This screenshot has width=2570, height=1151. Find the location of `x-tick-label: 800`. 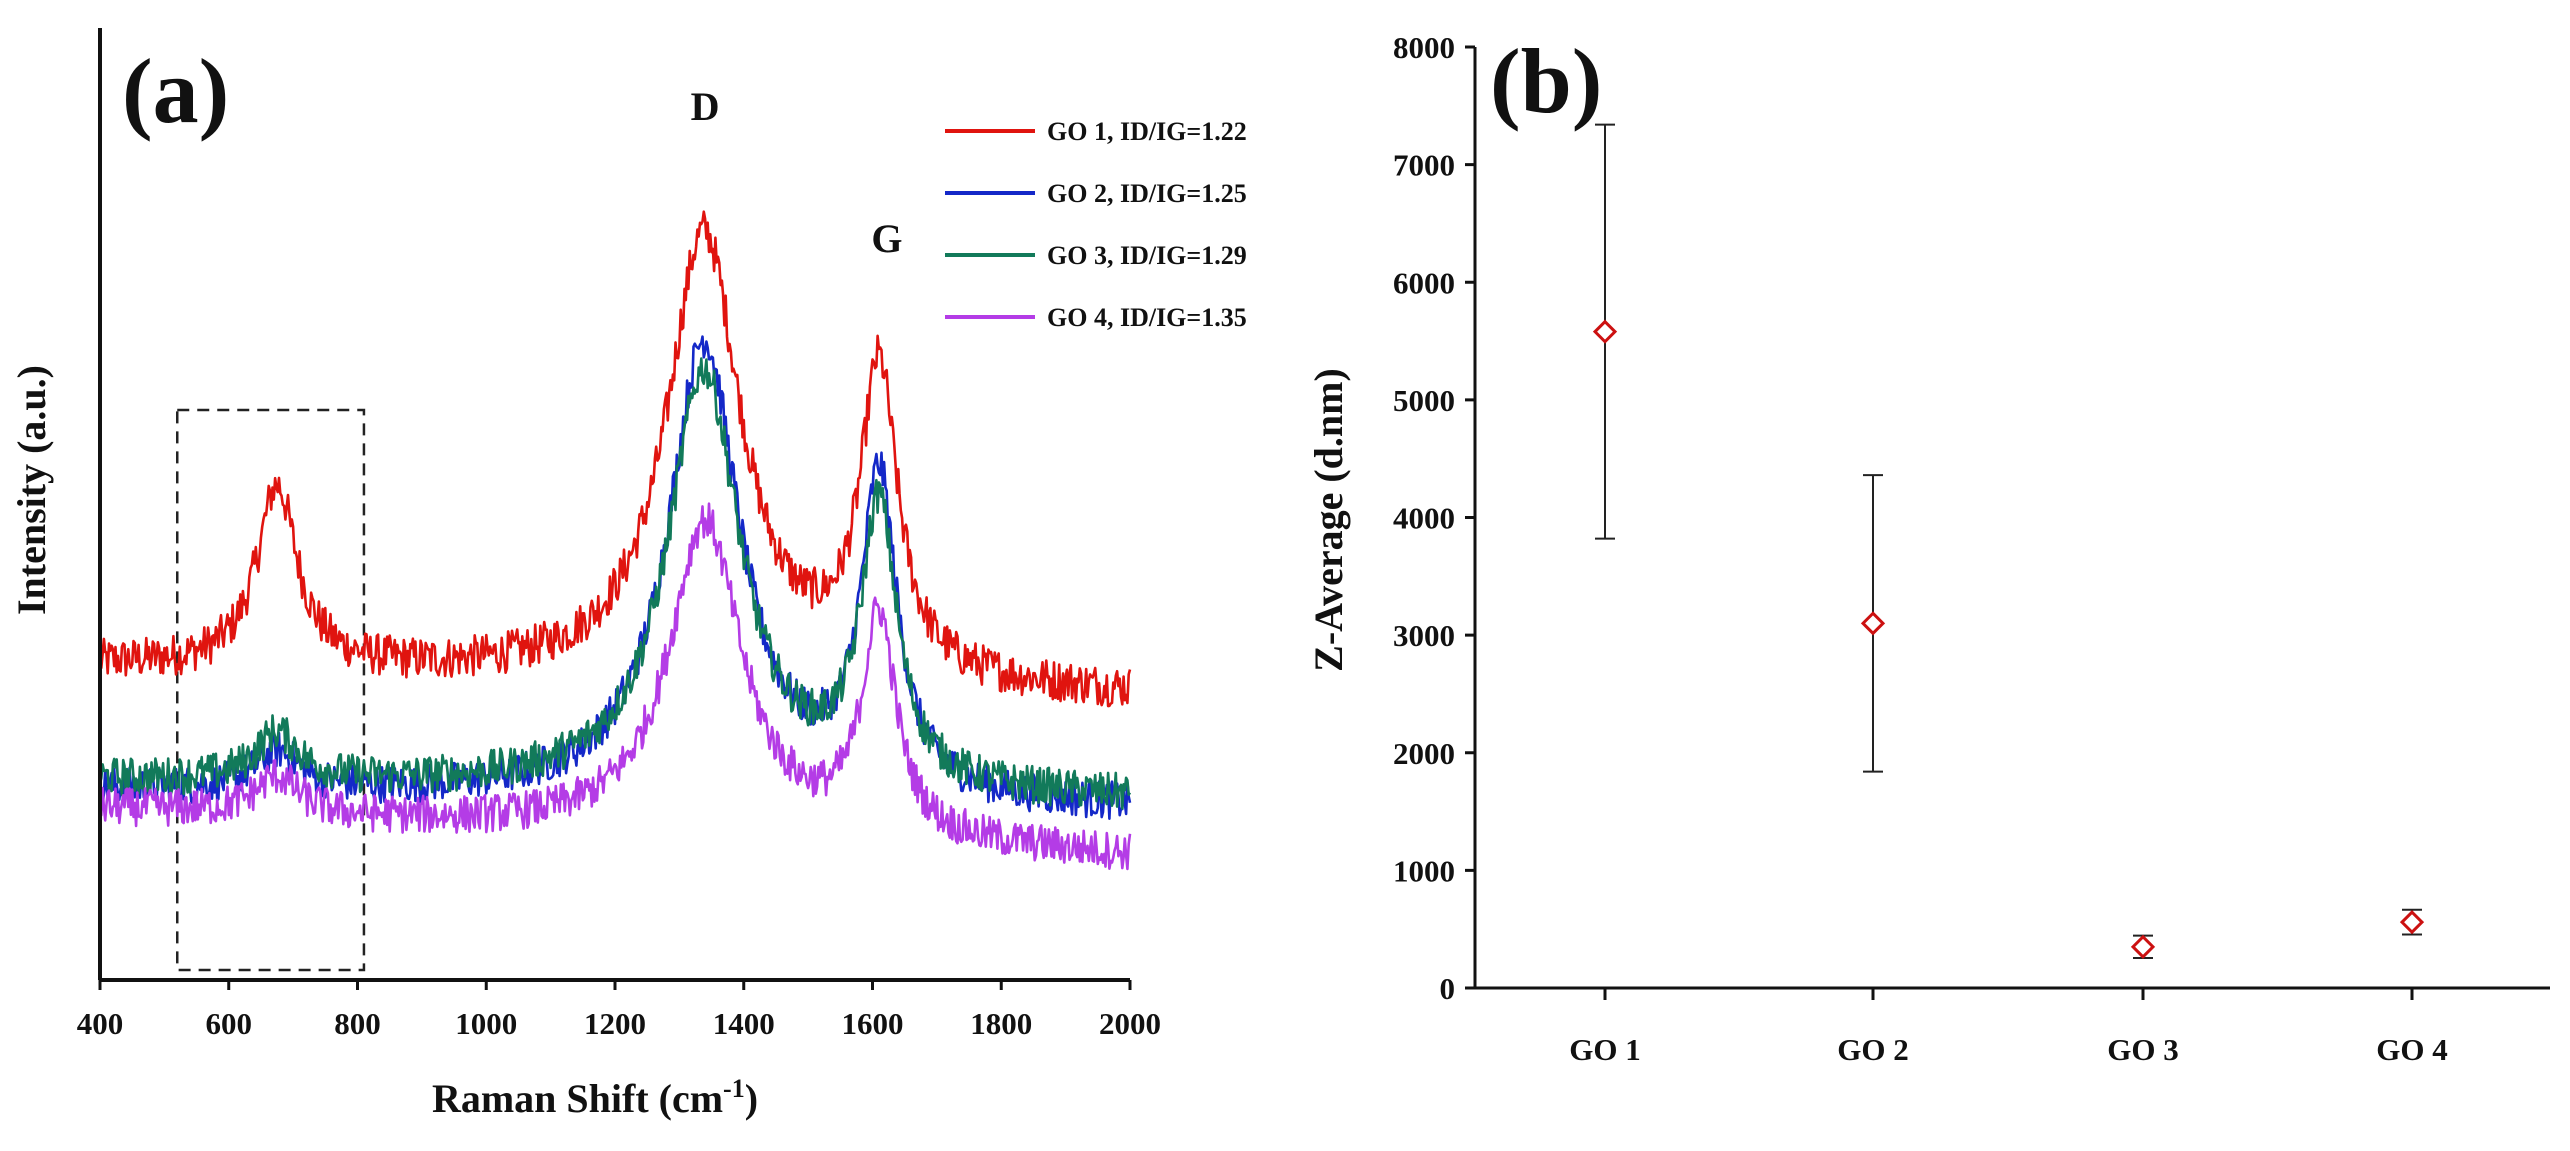

x-tick-label: 800 is located at coordinates (357, 1023).